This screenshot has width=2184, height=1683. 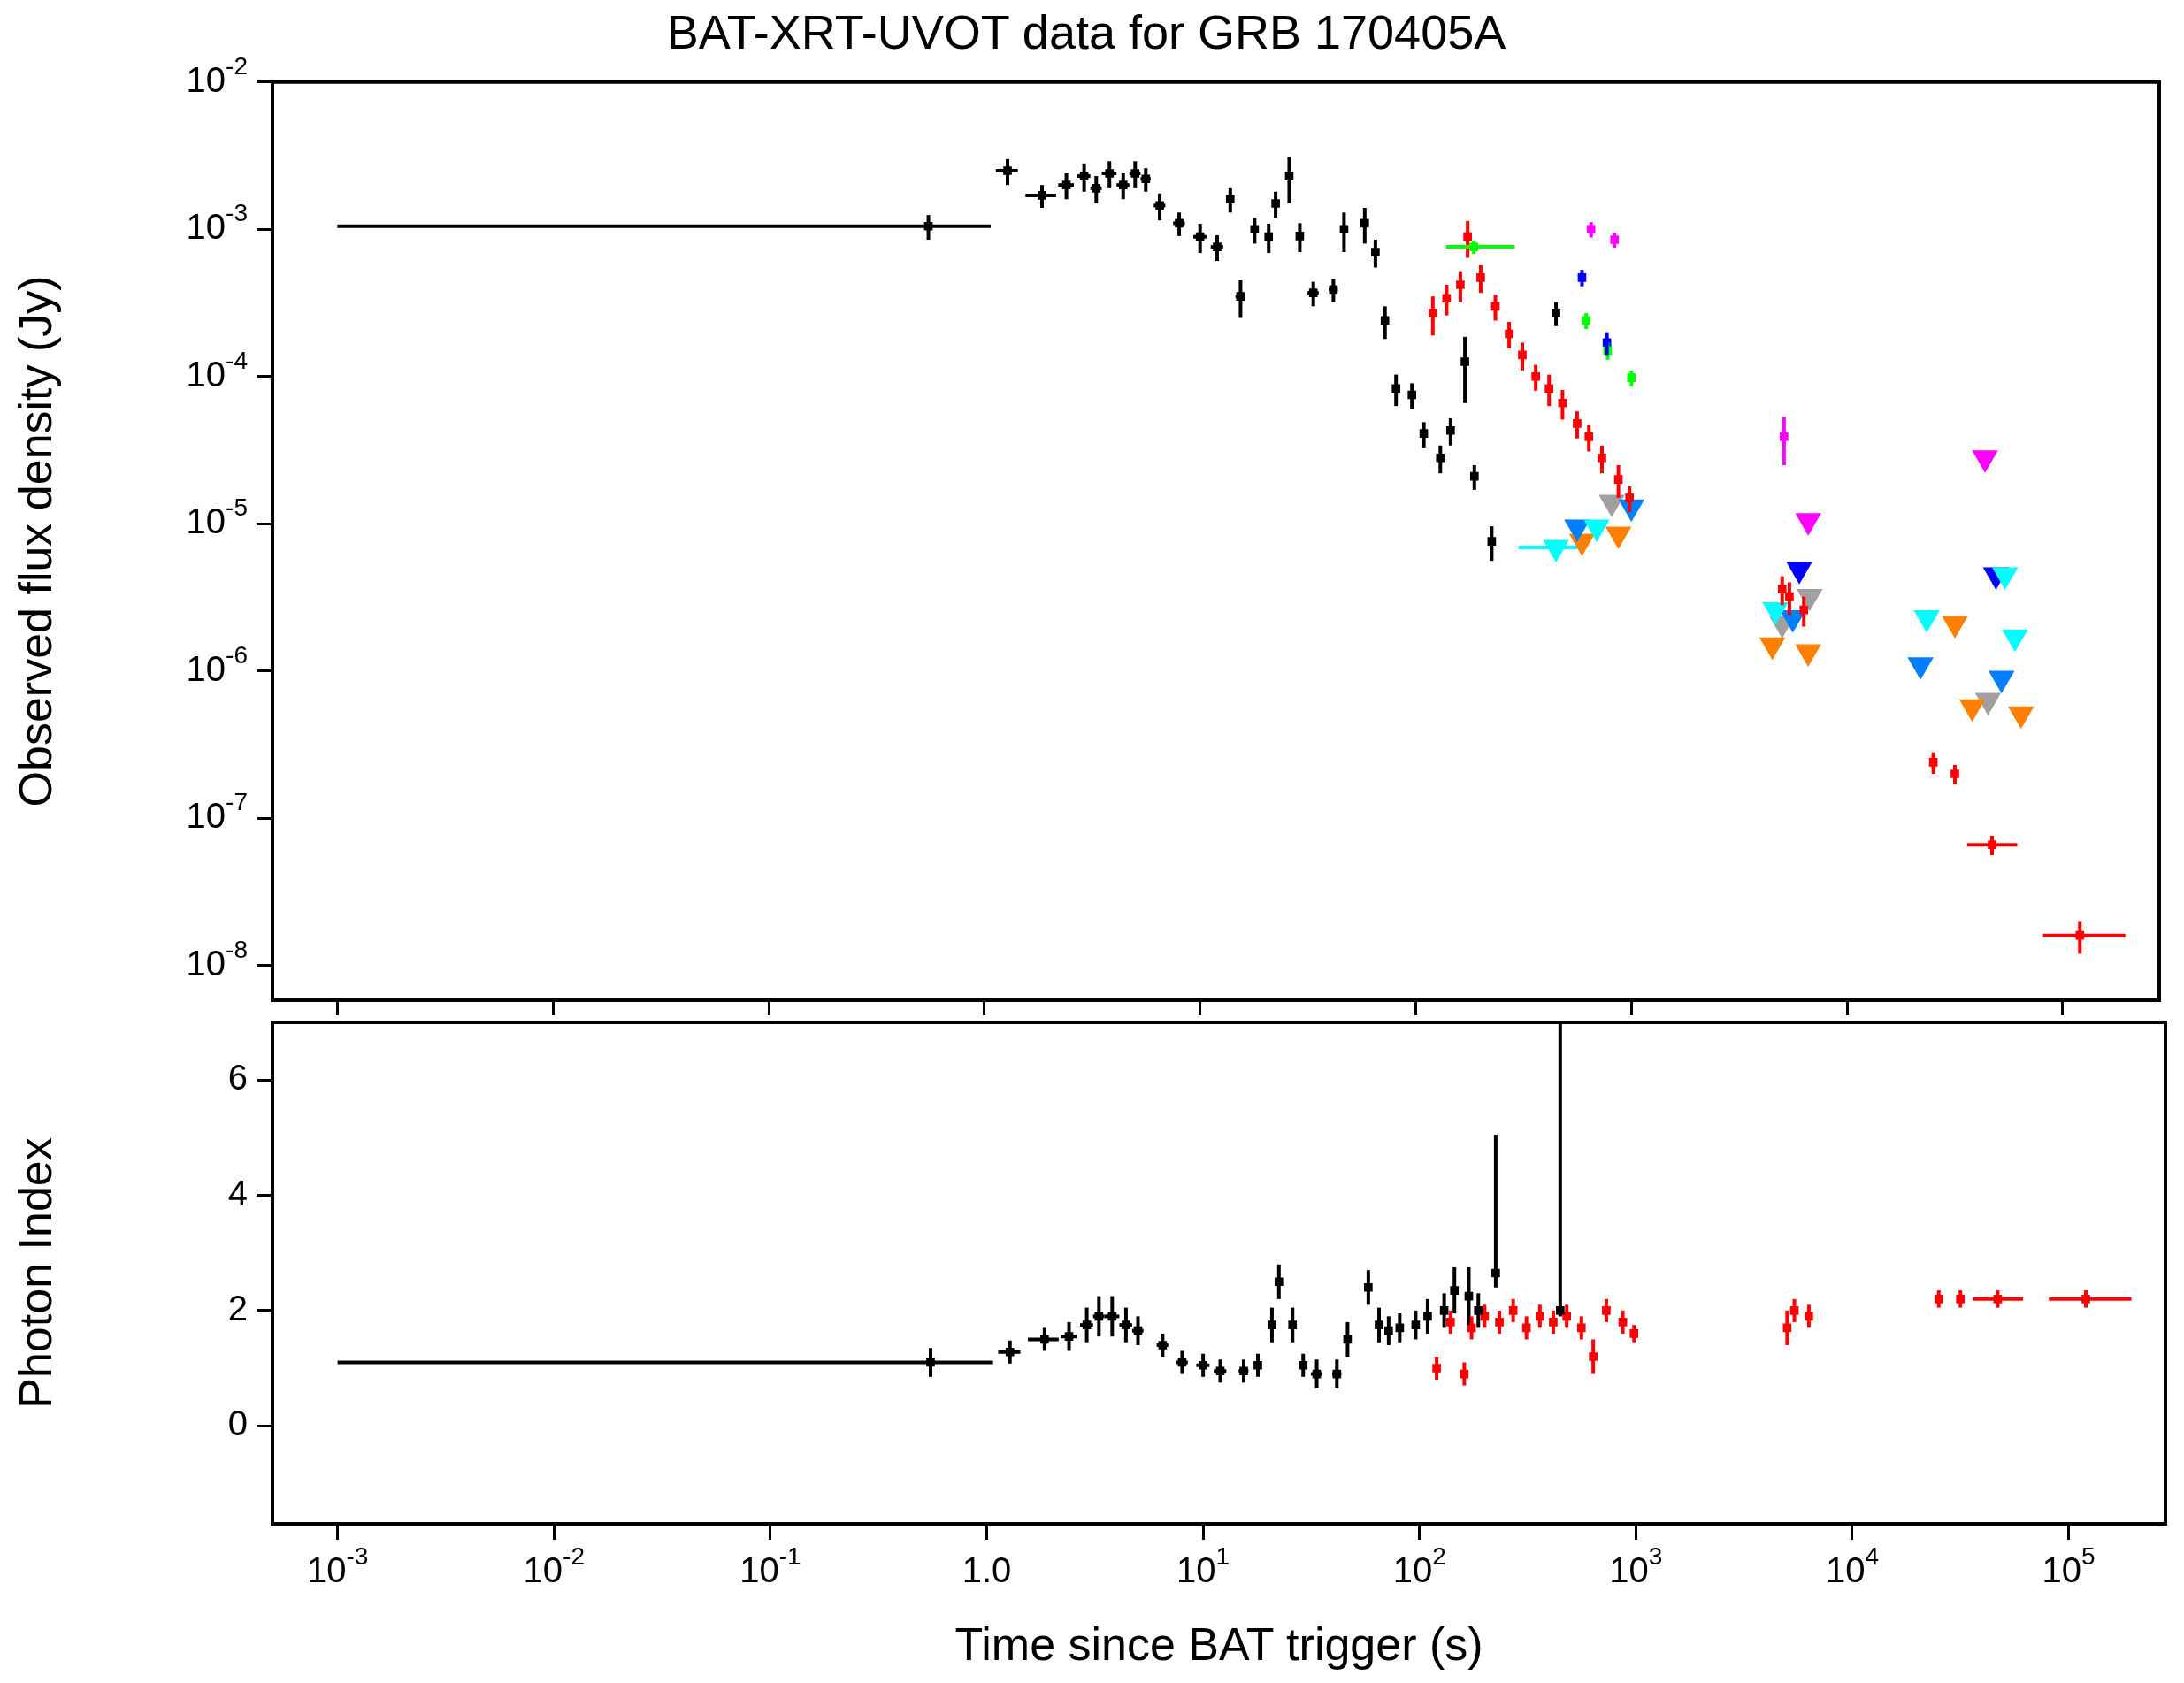 I want to click on x-axis-title: Time since BAT trigger (s), so click(x=1218, y=1644).